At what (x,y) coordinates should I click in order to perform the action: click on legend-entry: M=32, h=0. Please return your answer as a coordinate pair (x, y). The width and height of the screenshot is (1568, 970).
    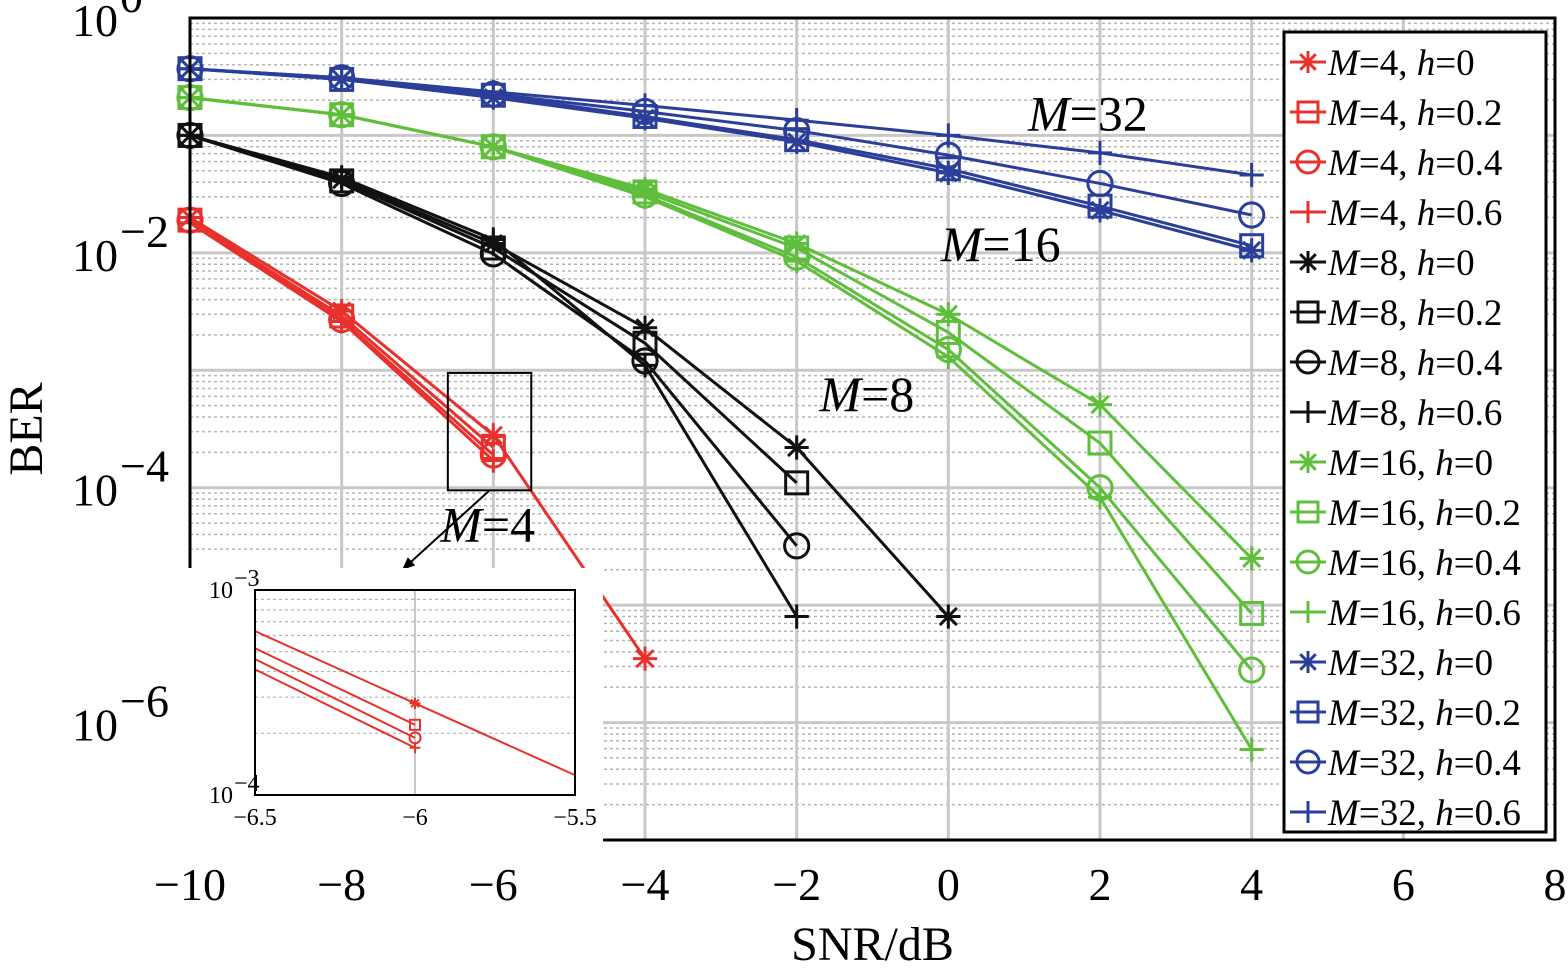
    Looking at the image, I should click on (1391, 663).